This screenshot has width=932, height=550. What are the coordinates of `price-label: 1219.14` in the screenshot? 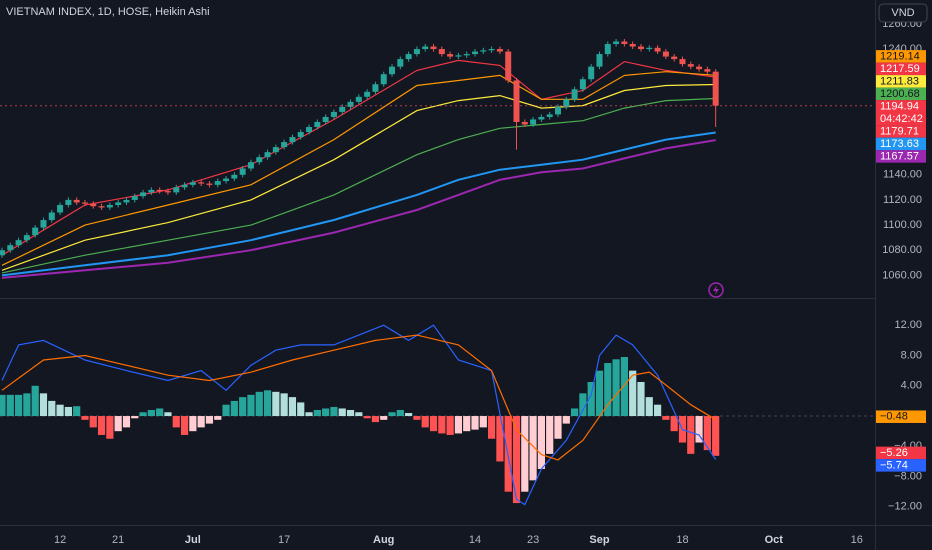 It's located at (900, 56).